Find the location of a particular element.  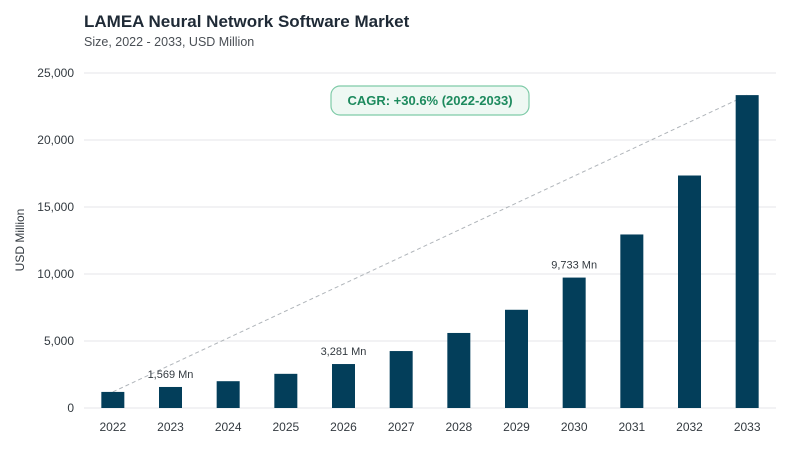

x-tick-label: 2024 is located at coordinates (228, 427).